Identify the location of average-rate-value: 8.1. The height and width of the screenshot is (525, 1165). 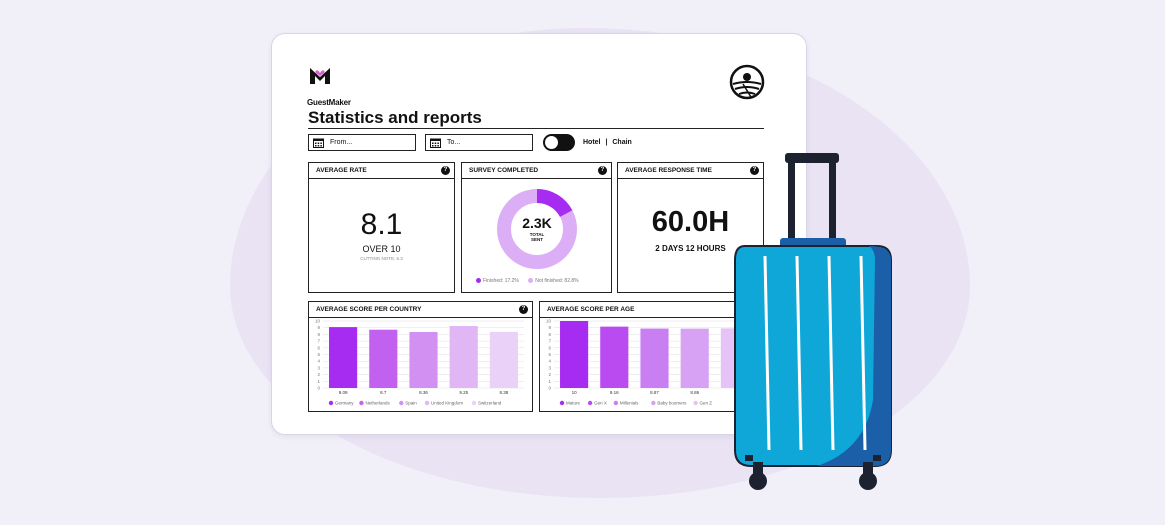
(381, 224).